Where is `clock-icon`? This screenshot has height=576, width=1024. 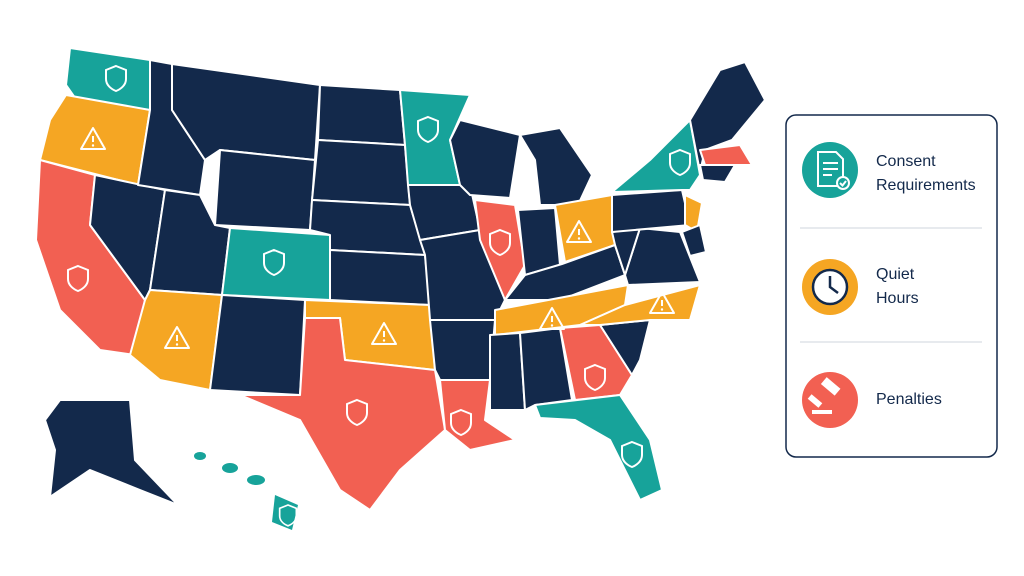
clock-icon is located at coordinates (830, 287).